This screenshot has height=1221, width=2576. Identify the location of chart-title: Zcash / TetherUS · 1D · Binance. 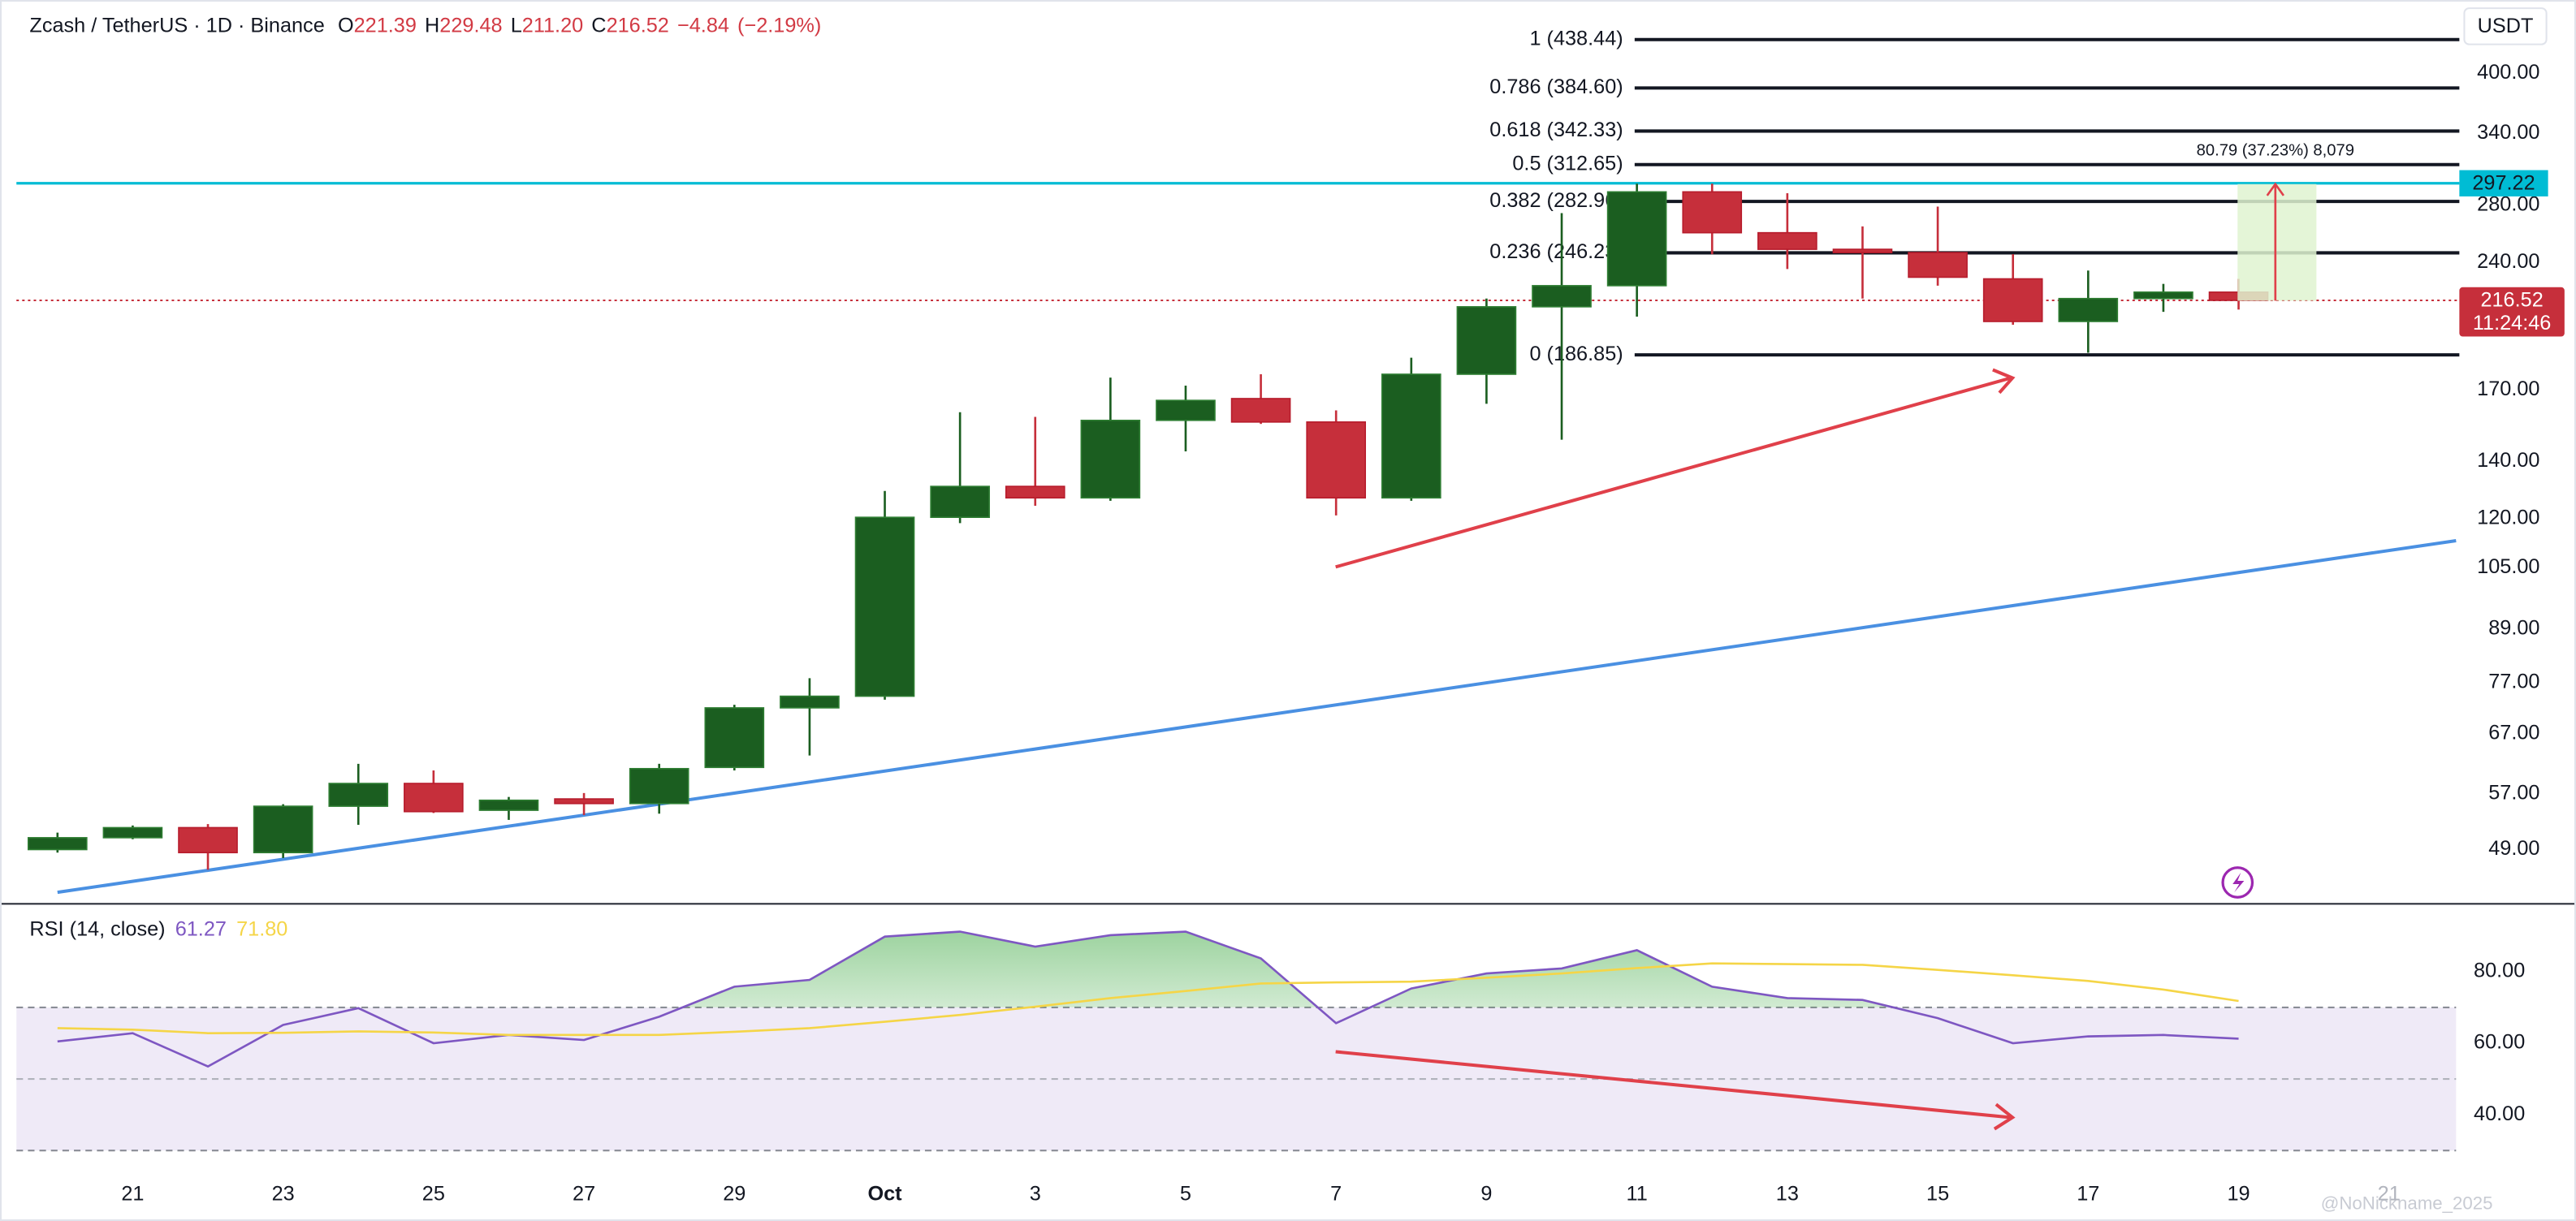
(176, 25).